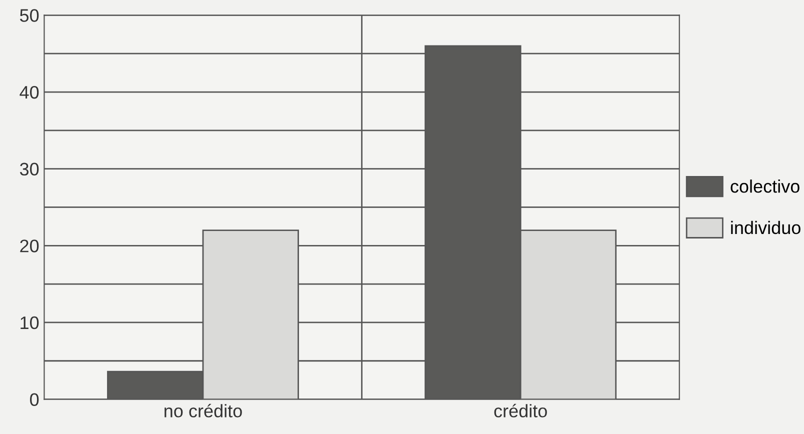  What do you see at coordinates (765, 186) in the screenshot?
I see `legend-label: colectivo` at bounding box center [765, 186].